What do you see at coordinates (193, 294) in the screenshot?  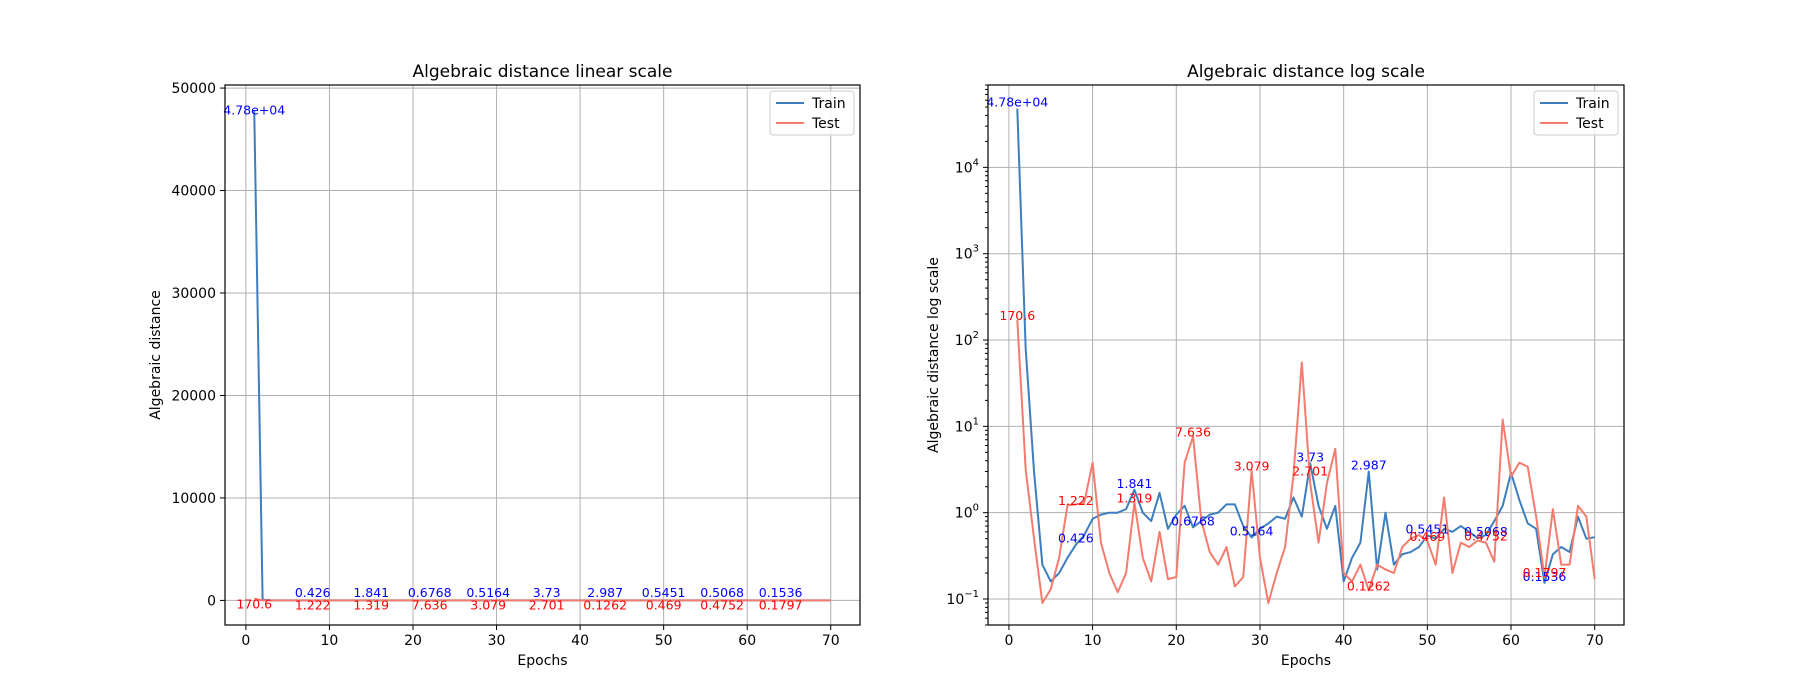 I see `y-tick-label: 30000` at bounding box center [193, 294].